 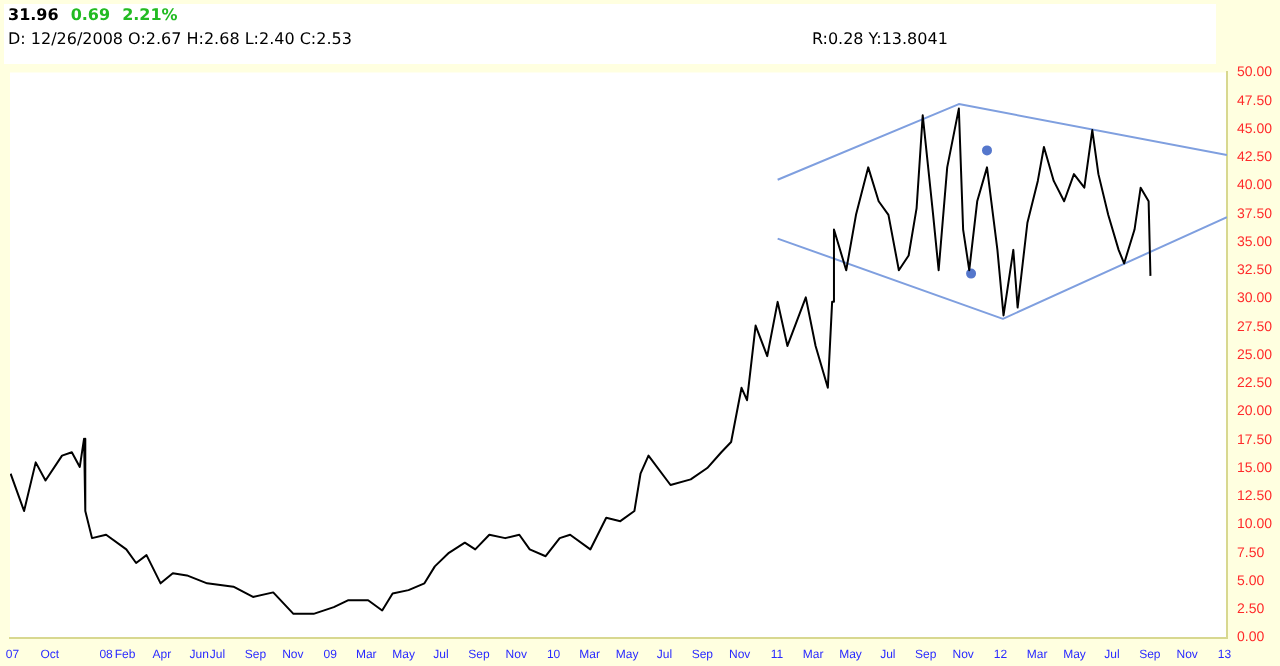 I want to click on text: 0.69, so click(x=90, y=15).